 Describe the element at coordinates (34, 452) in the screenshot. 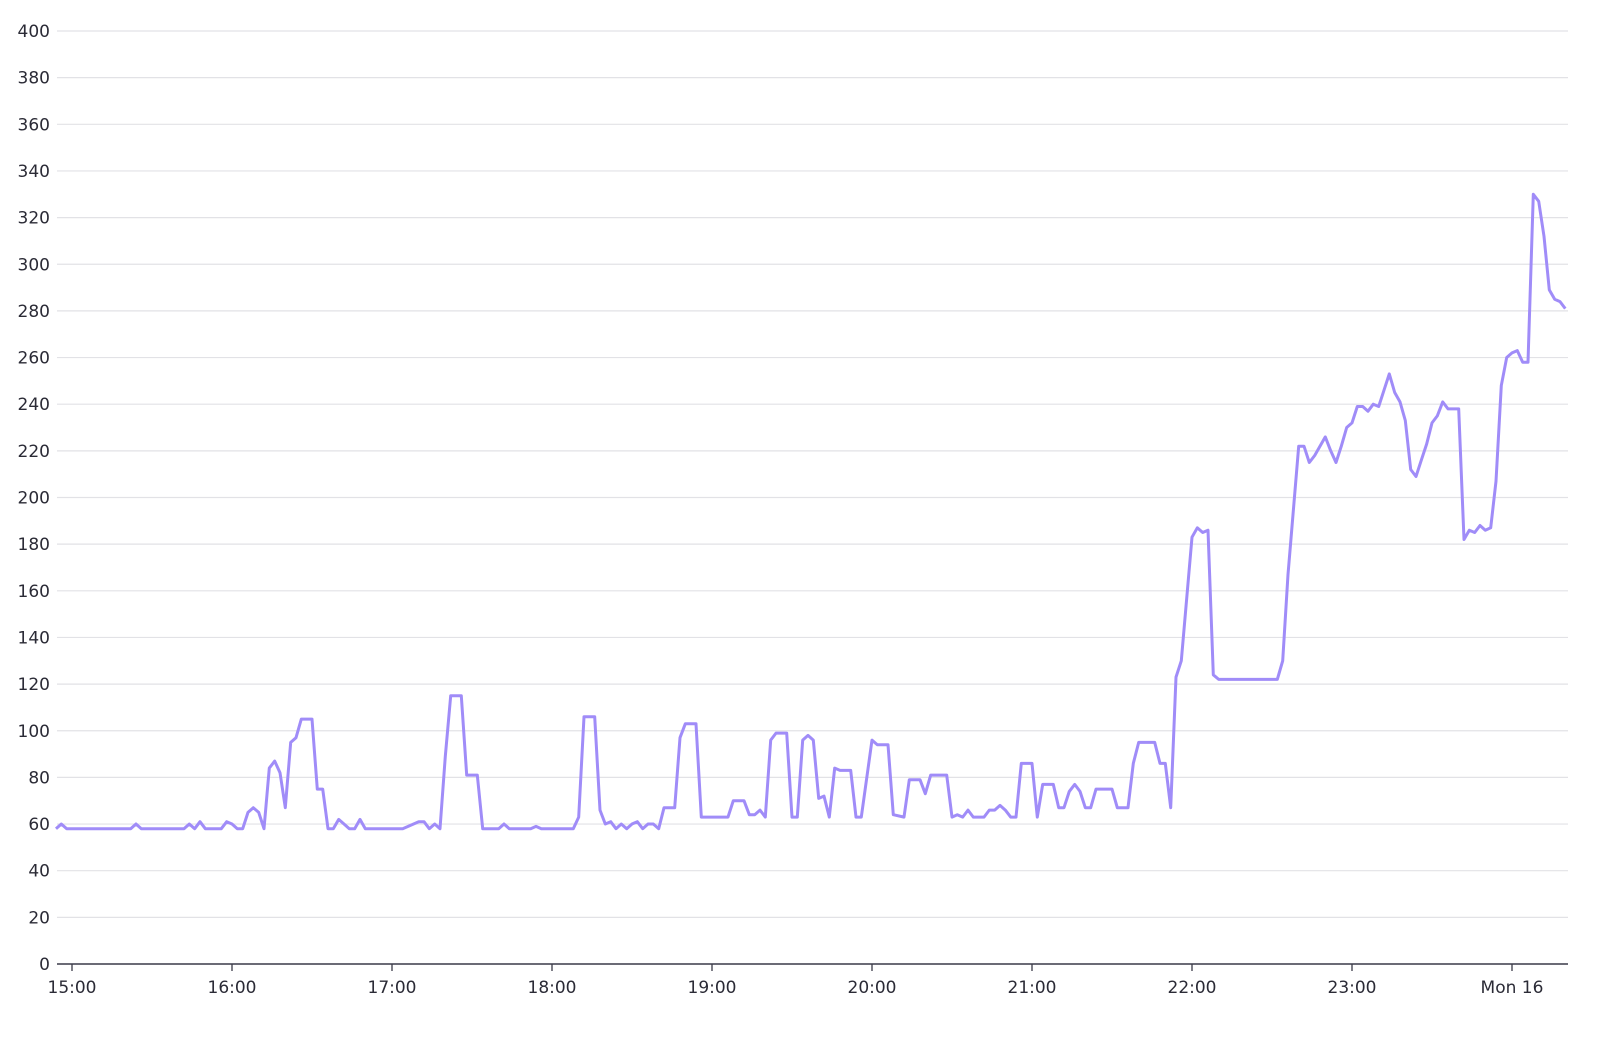

I see `y-tick-label: 220` at that location.